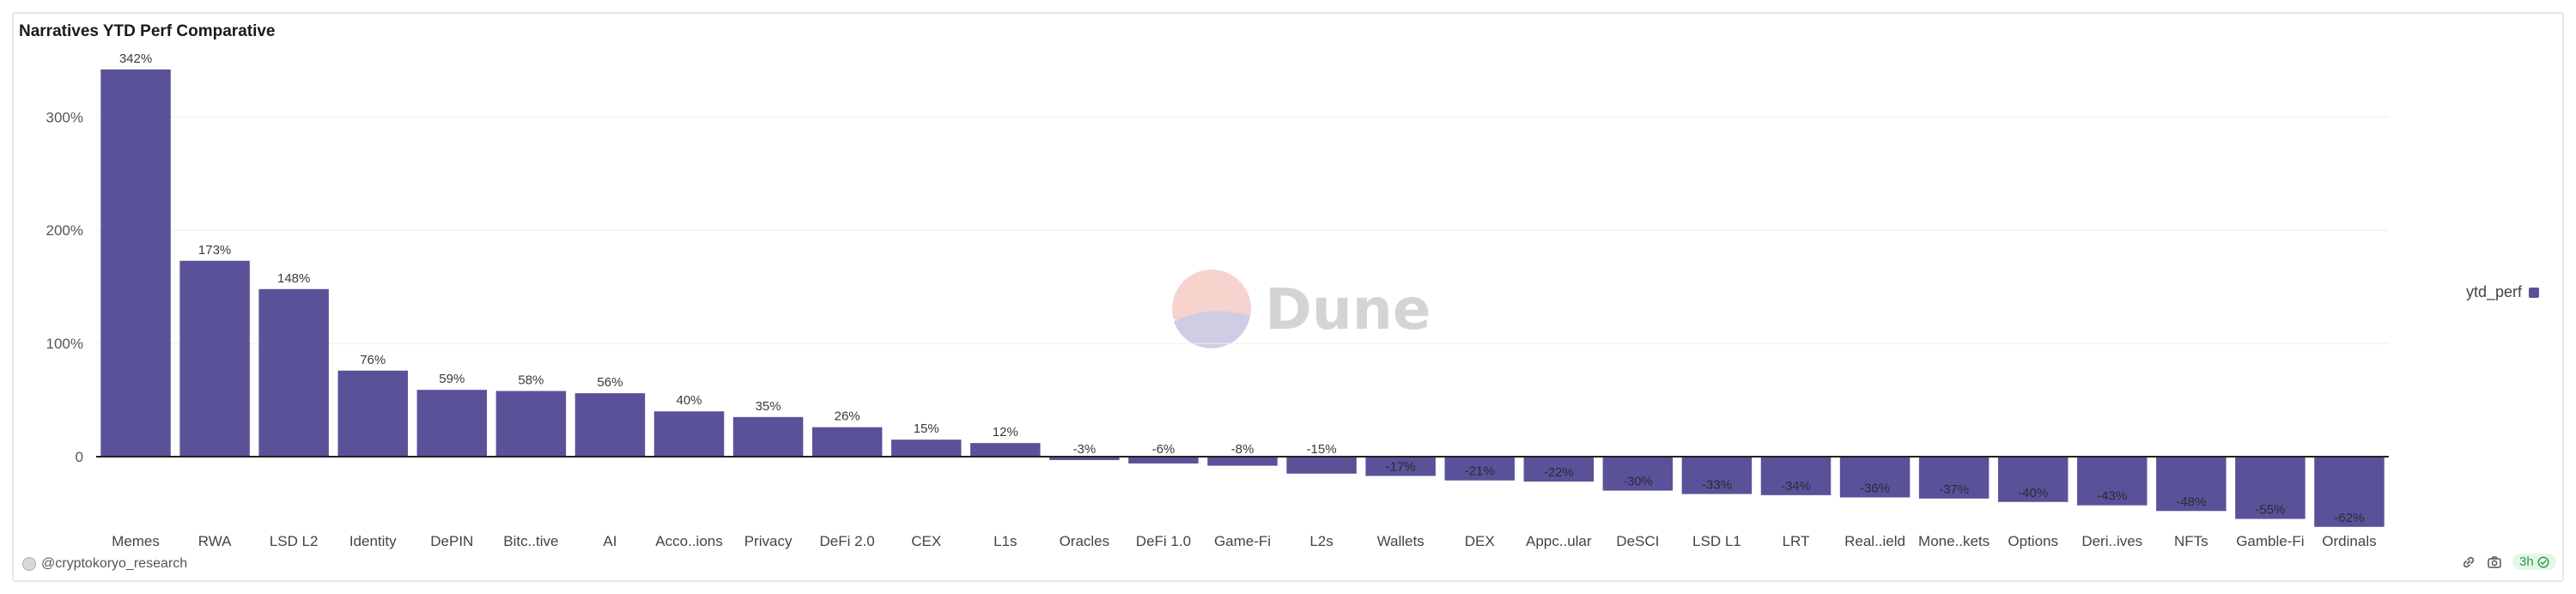 The image size is (2576, 594). I want to click on y-tick-label: 100%, so click(64, 344).